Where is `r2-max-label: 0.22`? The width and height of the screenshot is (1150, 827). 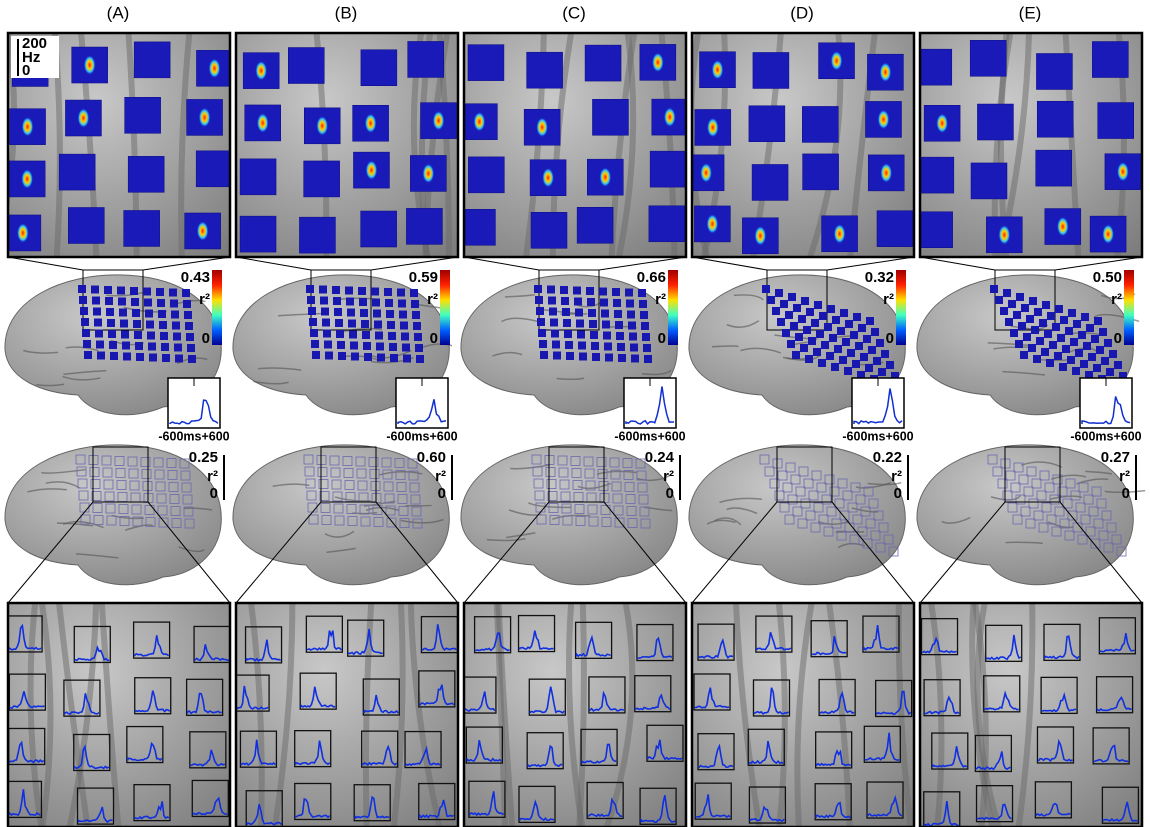 r2-max-label: 0.22 is located at coordinates (887, 457).